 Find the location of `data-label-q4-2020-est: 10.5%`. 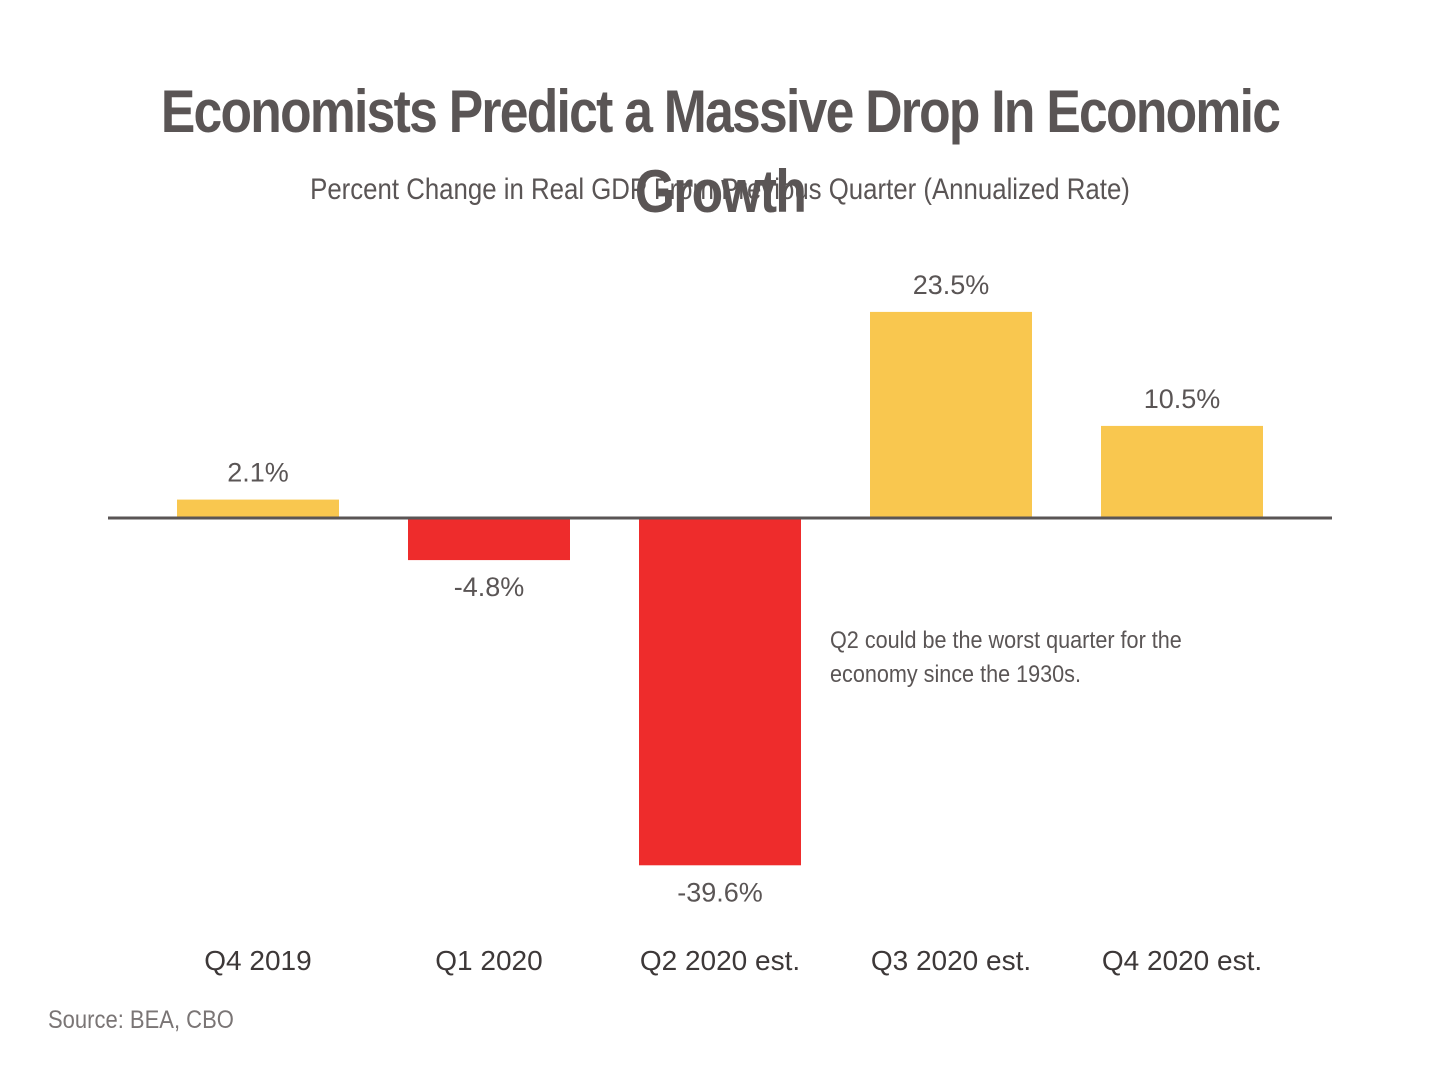

data-label-q4-2020-est: 10.5% is located at coordinates (1182, 399).